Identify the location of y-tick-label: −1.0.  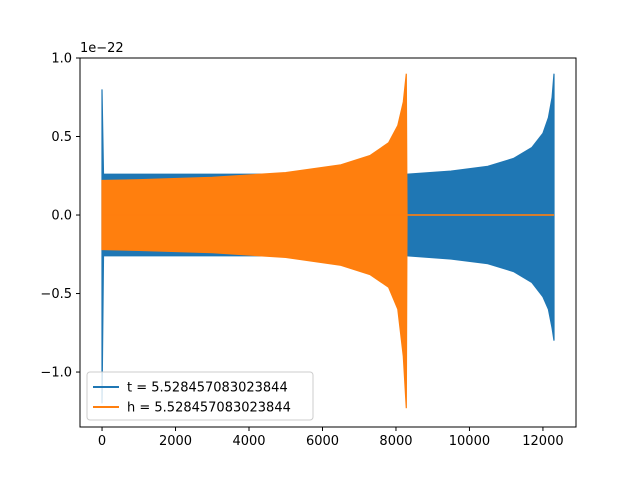
(56, 373).